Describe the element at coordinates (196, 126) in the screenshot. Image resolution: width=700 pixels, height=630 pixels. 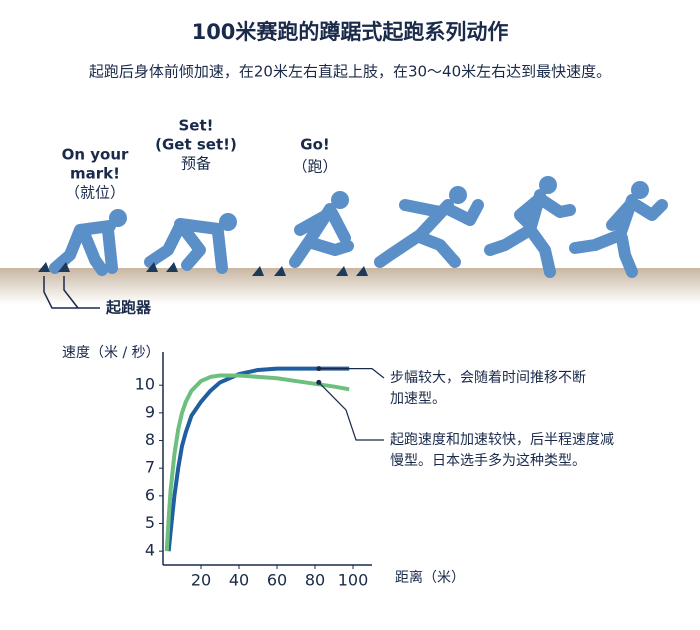
I see `phase-label: Set!` at that location.